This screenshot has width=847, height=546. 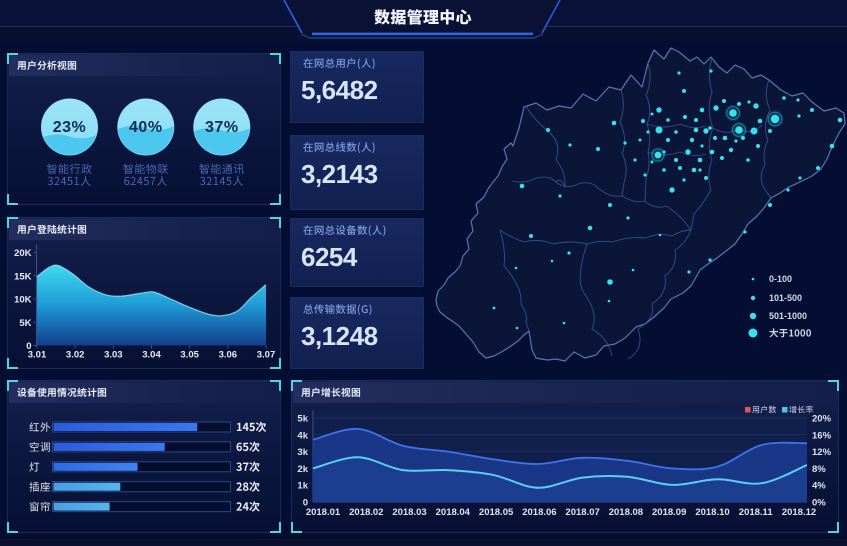 I want to click on svg-text: 20%, so click(x=822, y=419).